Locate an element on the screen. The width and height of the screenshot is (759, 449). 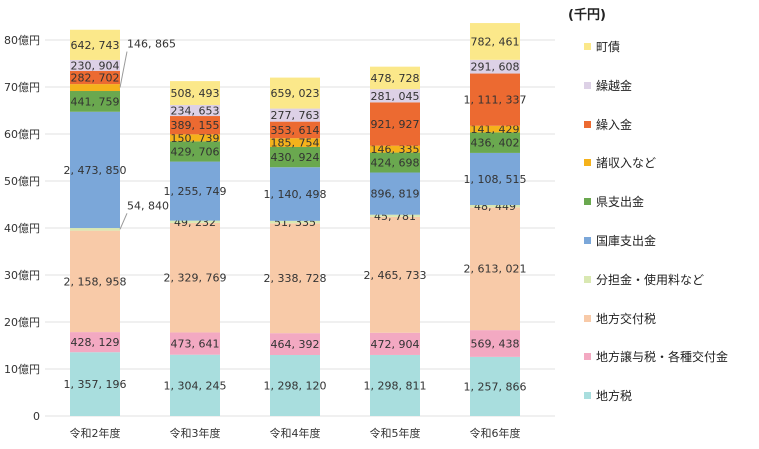
legend-item: 繰入金 is located at coordinates (608, 124).